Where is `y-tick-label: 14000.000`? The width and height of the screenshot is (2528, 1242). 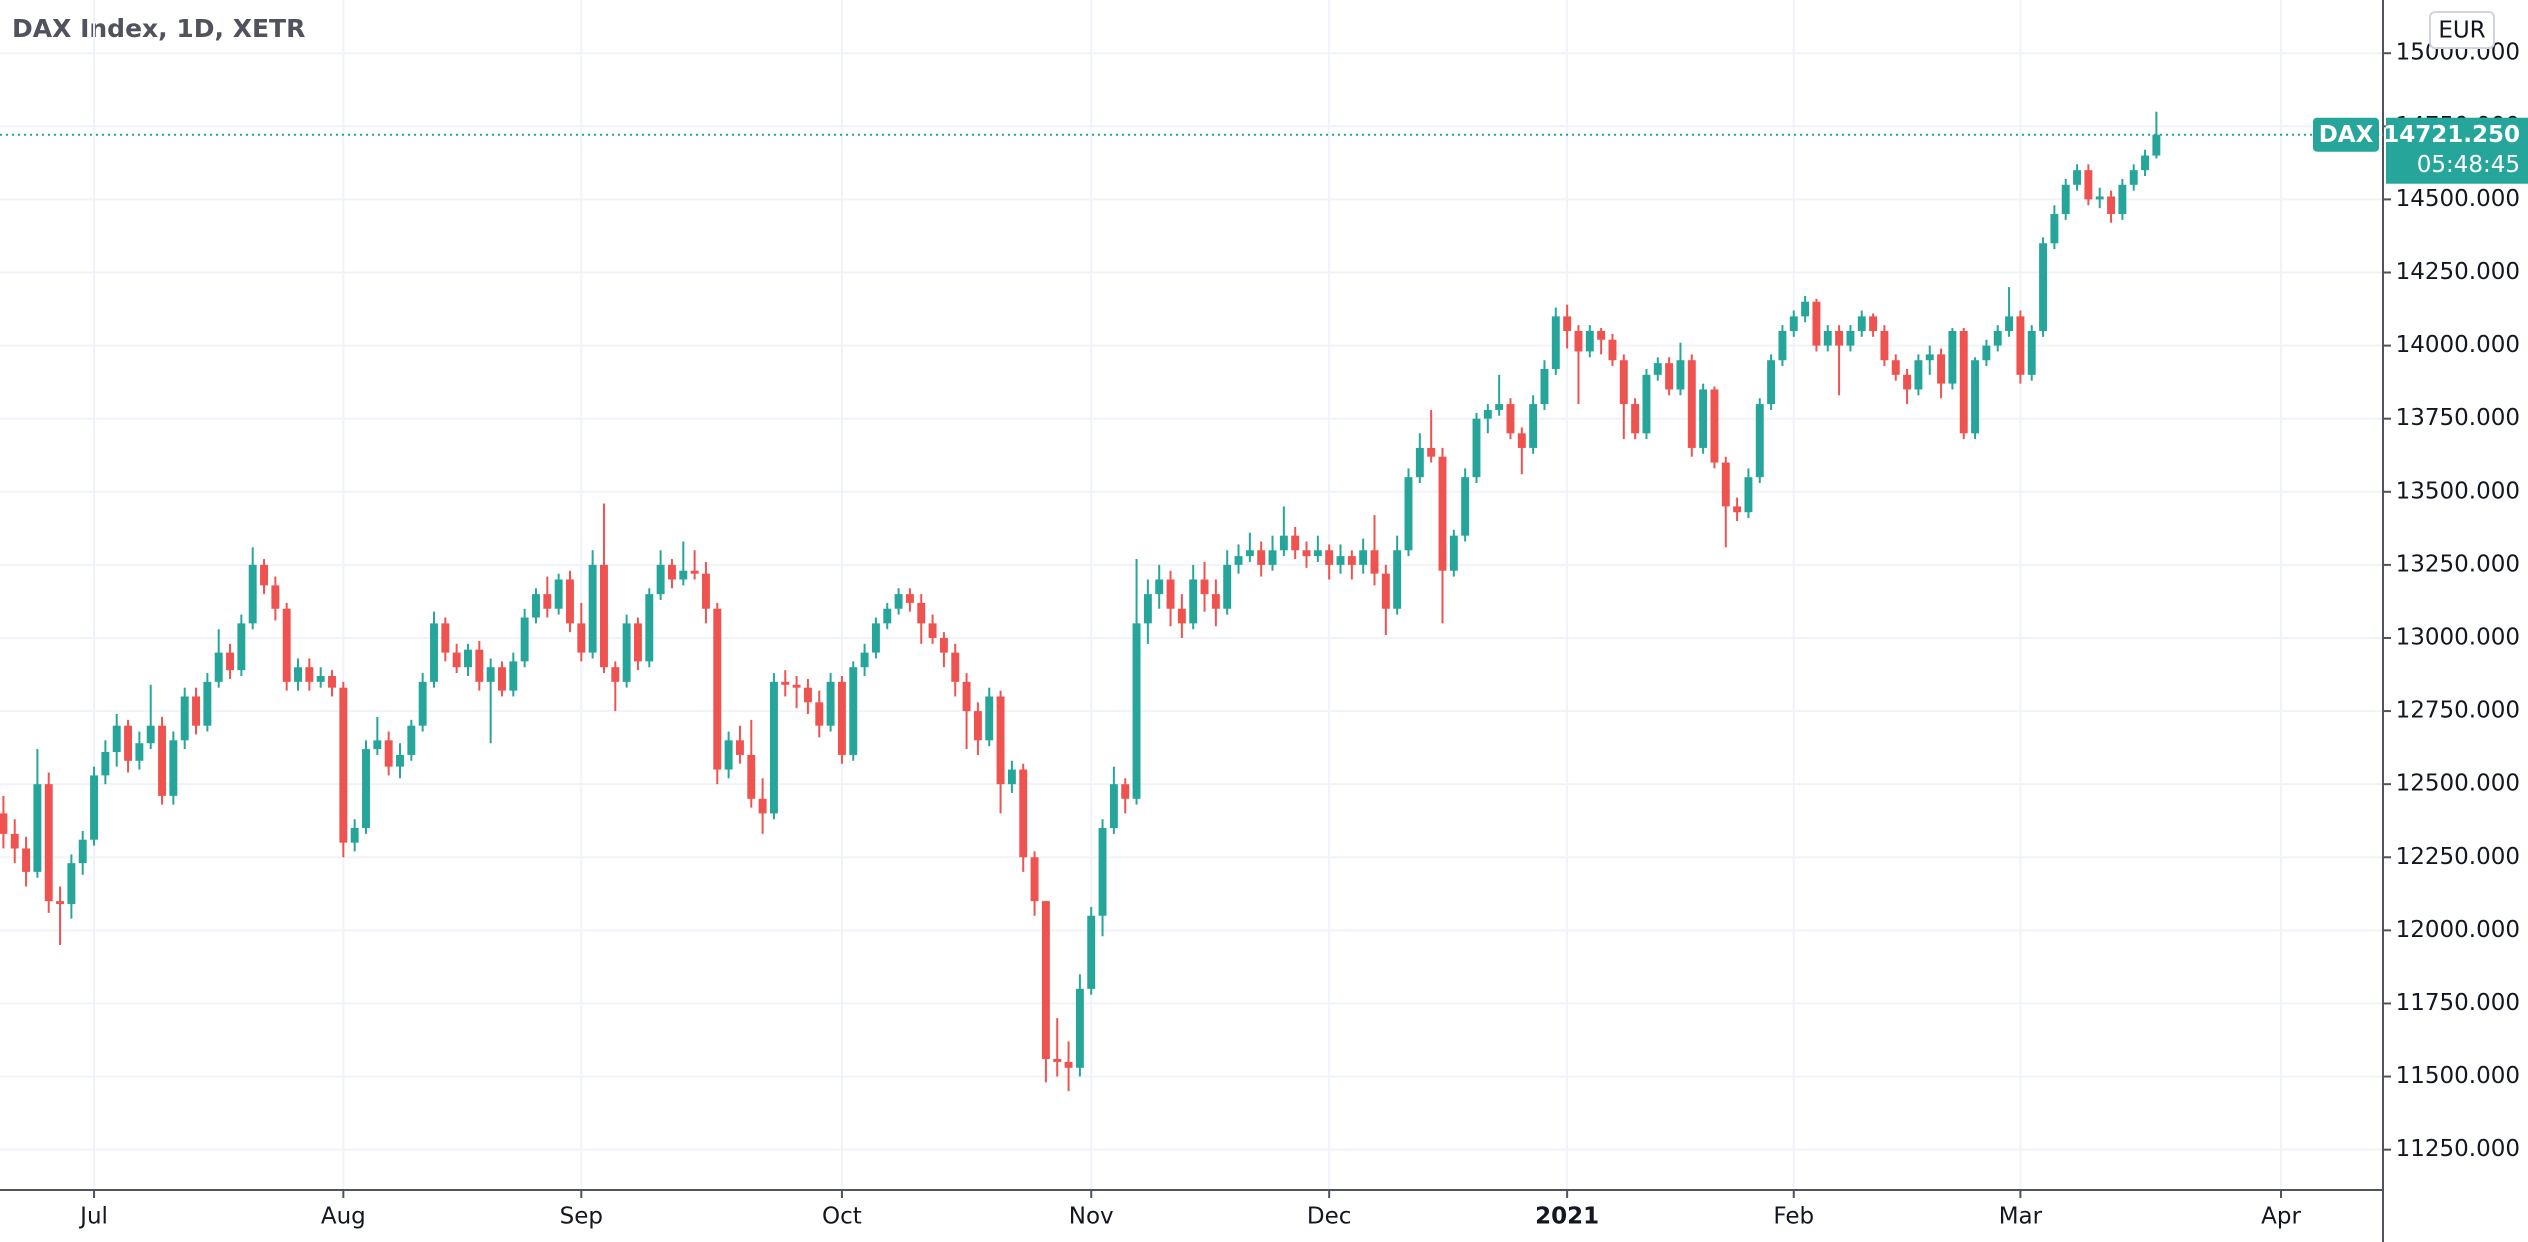
y-tick-label: 14000.000 is located at coordinates (2458, 345).